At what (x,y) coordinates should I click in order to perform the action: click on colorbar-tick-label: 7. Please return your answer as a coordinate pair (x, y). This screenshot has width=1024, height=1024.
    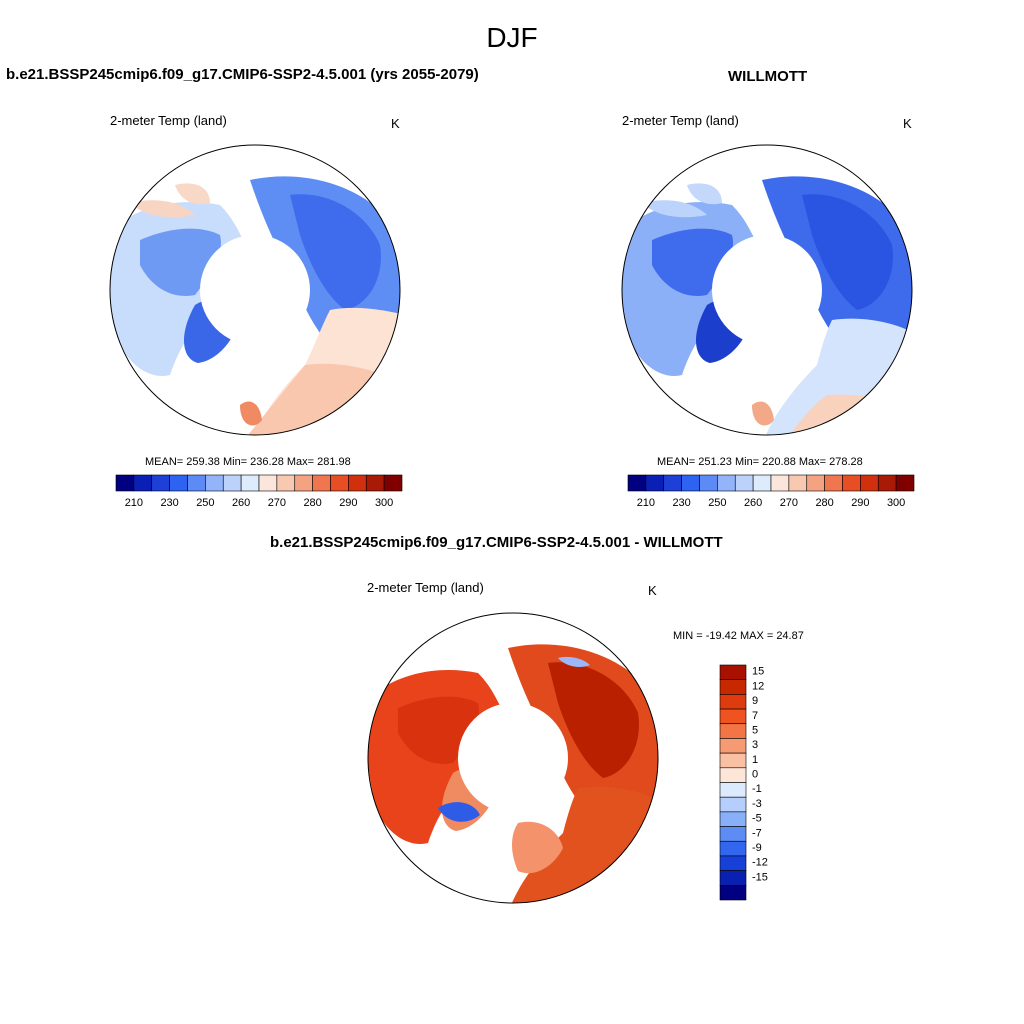
    Looking at the image, I should click on (755, 716).